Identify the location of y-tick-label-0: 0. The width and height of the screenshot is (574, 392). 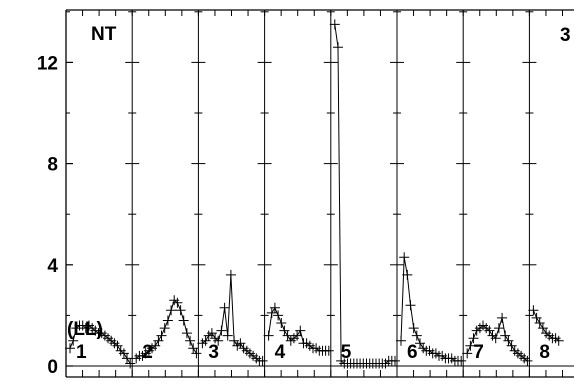
(52, 367).